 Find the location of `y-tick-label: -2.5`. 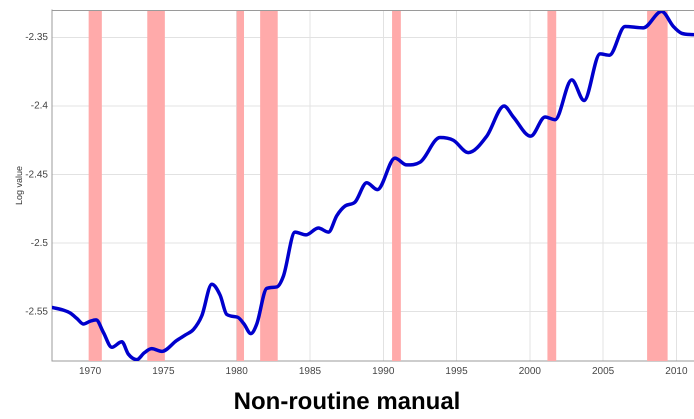

y-tick-label: -2.5 is located at coordinates (39, 243).